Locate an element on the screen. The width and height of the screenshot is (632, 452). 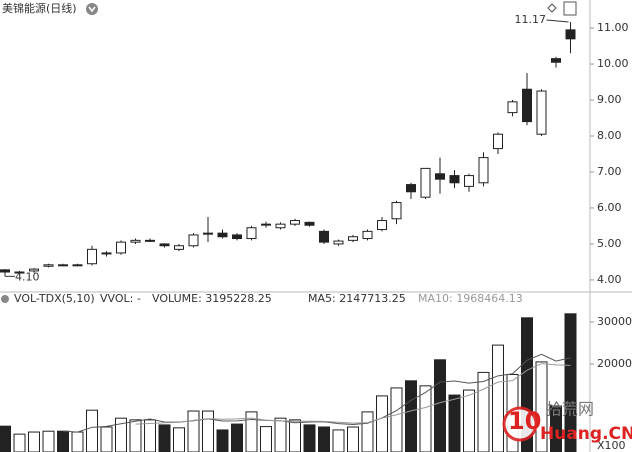
chart-title: 美锦能源(日线) is located at coordinates (39, 8).